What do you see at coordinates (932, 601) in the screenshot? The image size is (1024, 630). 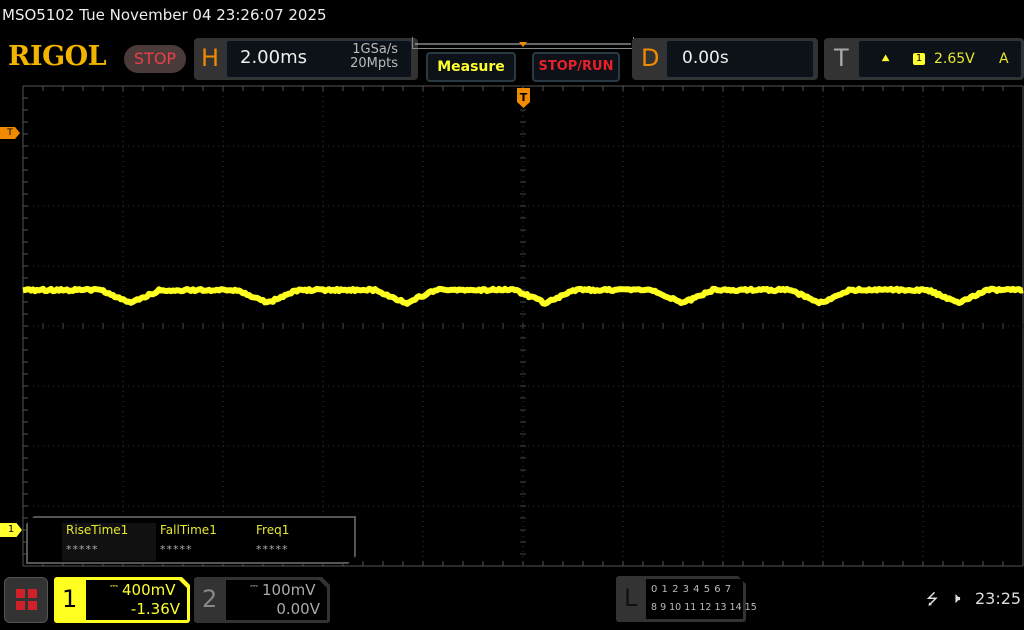 I see `usb-icon: ⭍` at bounding box center [932, 601].